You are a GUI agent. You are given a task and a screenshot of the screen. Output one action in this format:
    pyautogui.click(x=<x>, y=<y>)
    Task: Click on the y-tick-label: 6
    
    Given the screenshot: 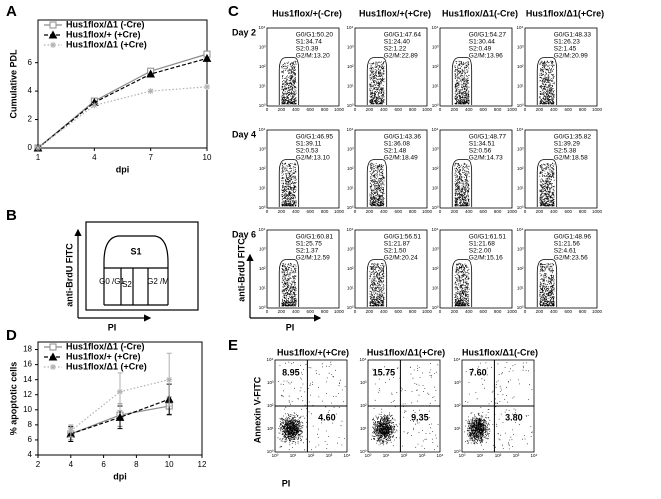 What is the action you would take?
    pyautogui.click(x=30, y=62)
    